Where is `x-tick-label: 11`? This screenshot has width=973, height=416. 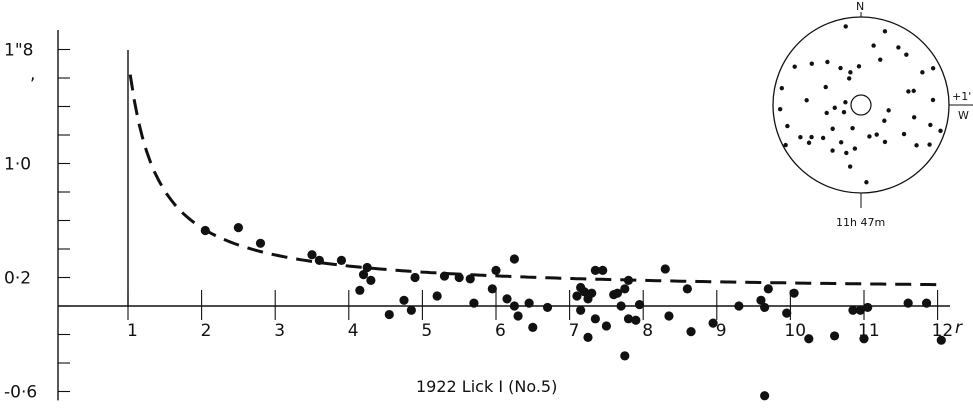
x-tick-label: 11 is located at coordinates (869, 331).